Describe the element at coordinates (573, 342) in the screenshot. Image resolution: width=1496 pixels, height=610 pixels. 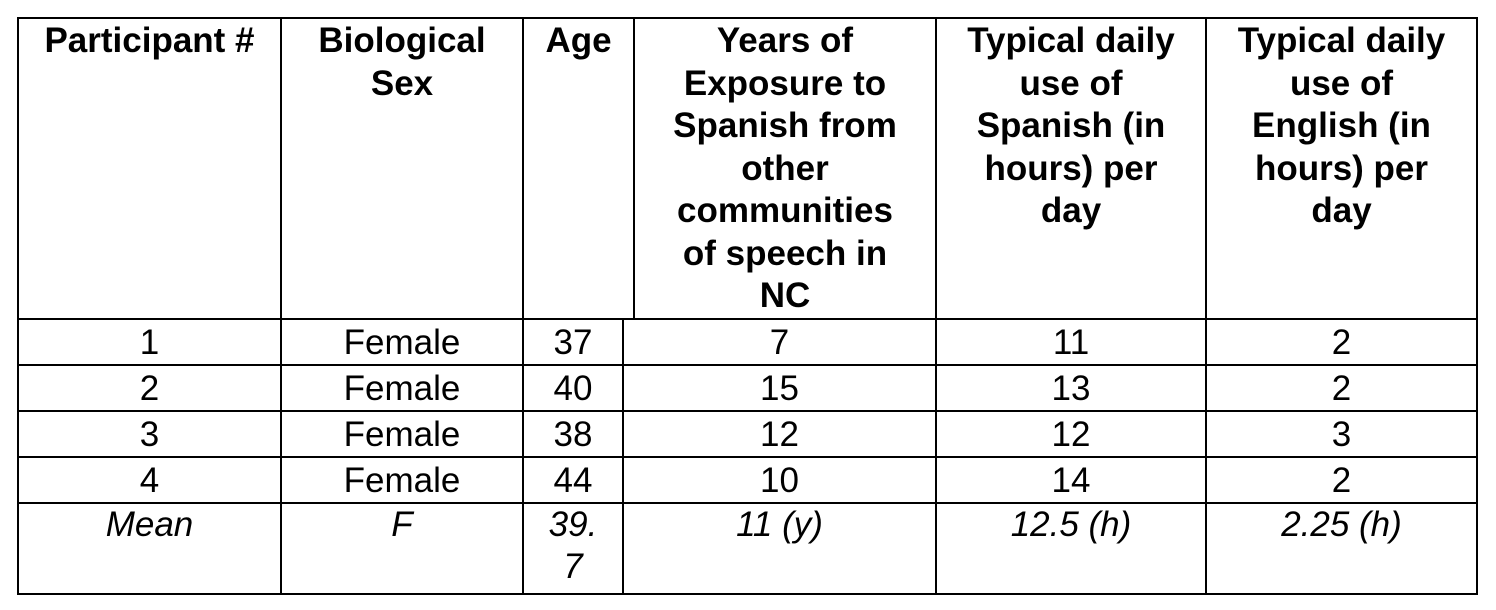
I see `cell-age: 37` at that location.